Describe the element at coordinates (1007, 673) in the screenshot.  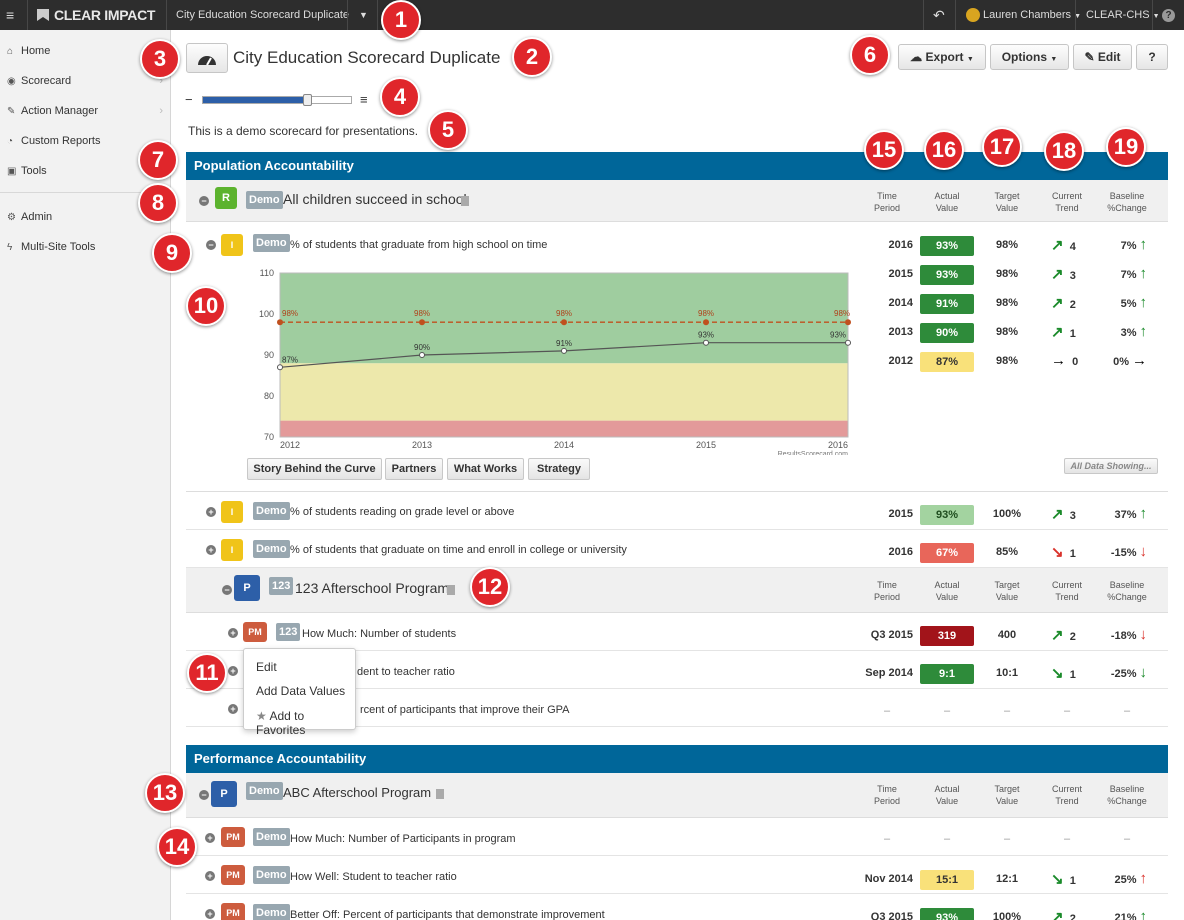
I see `target-value: 10:1` at that location.